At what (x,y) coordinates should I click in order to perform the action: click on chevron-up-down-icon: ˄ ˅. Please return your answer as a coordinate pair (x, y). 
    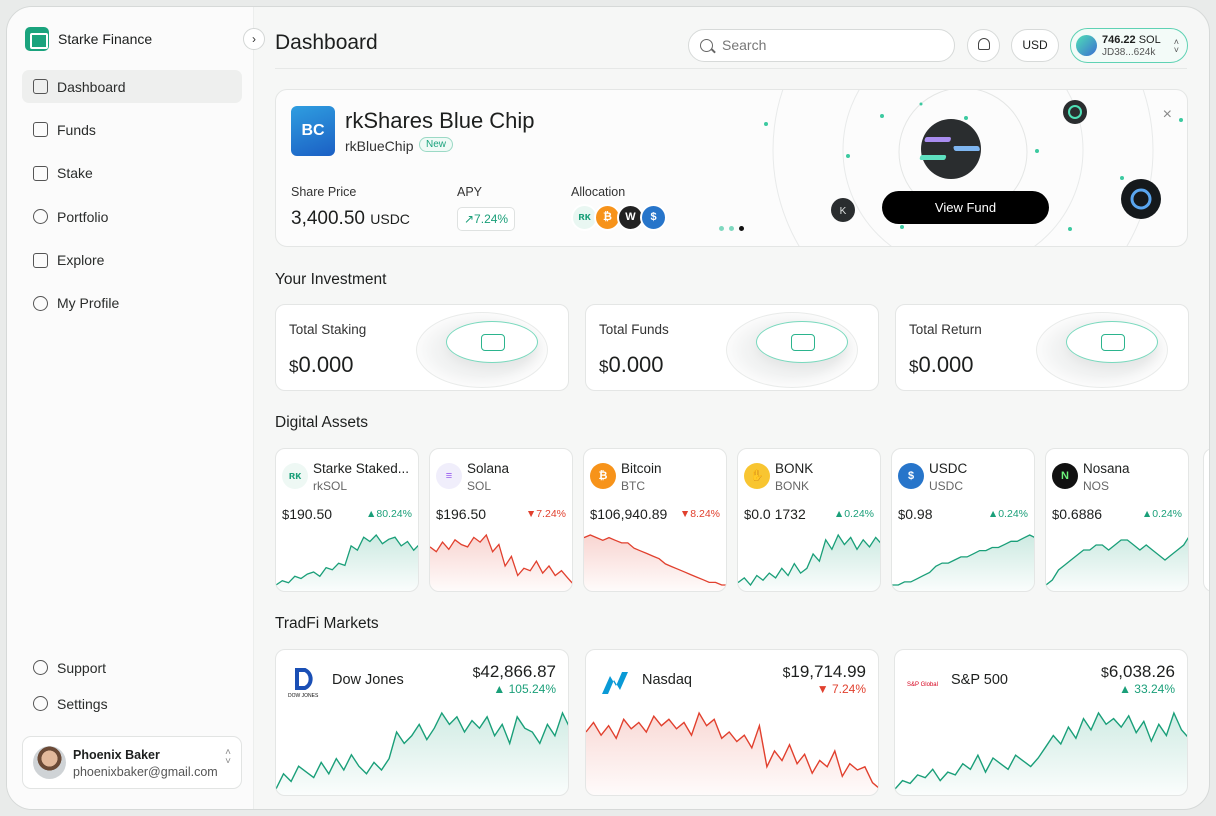
    Looking at the image, I should click on (228, 757).